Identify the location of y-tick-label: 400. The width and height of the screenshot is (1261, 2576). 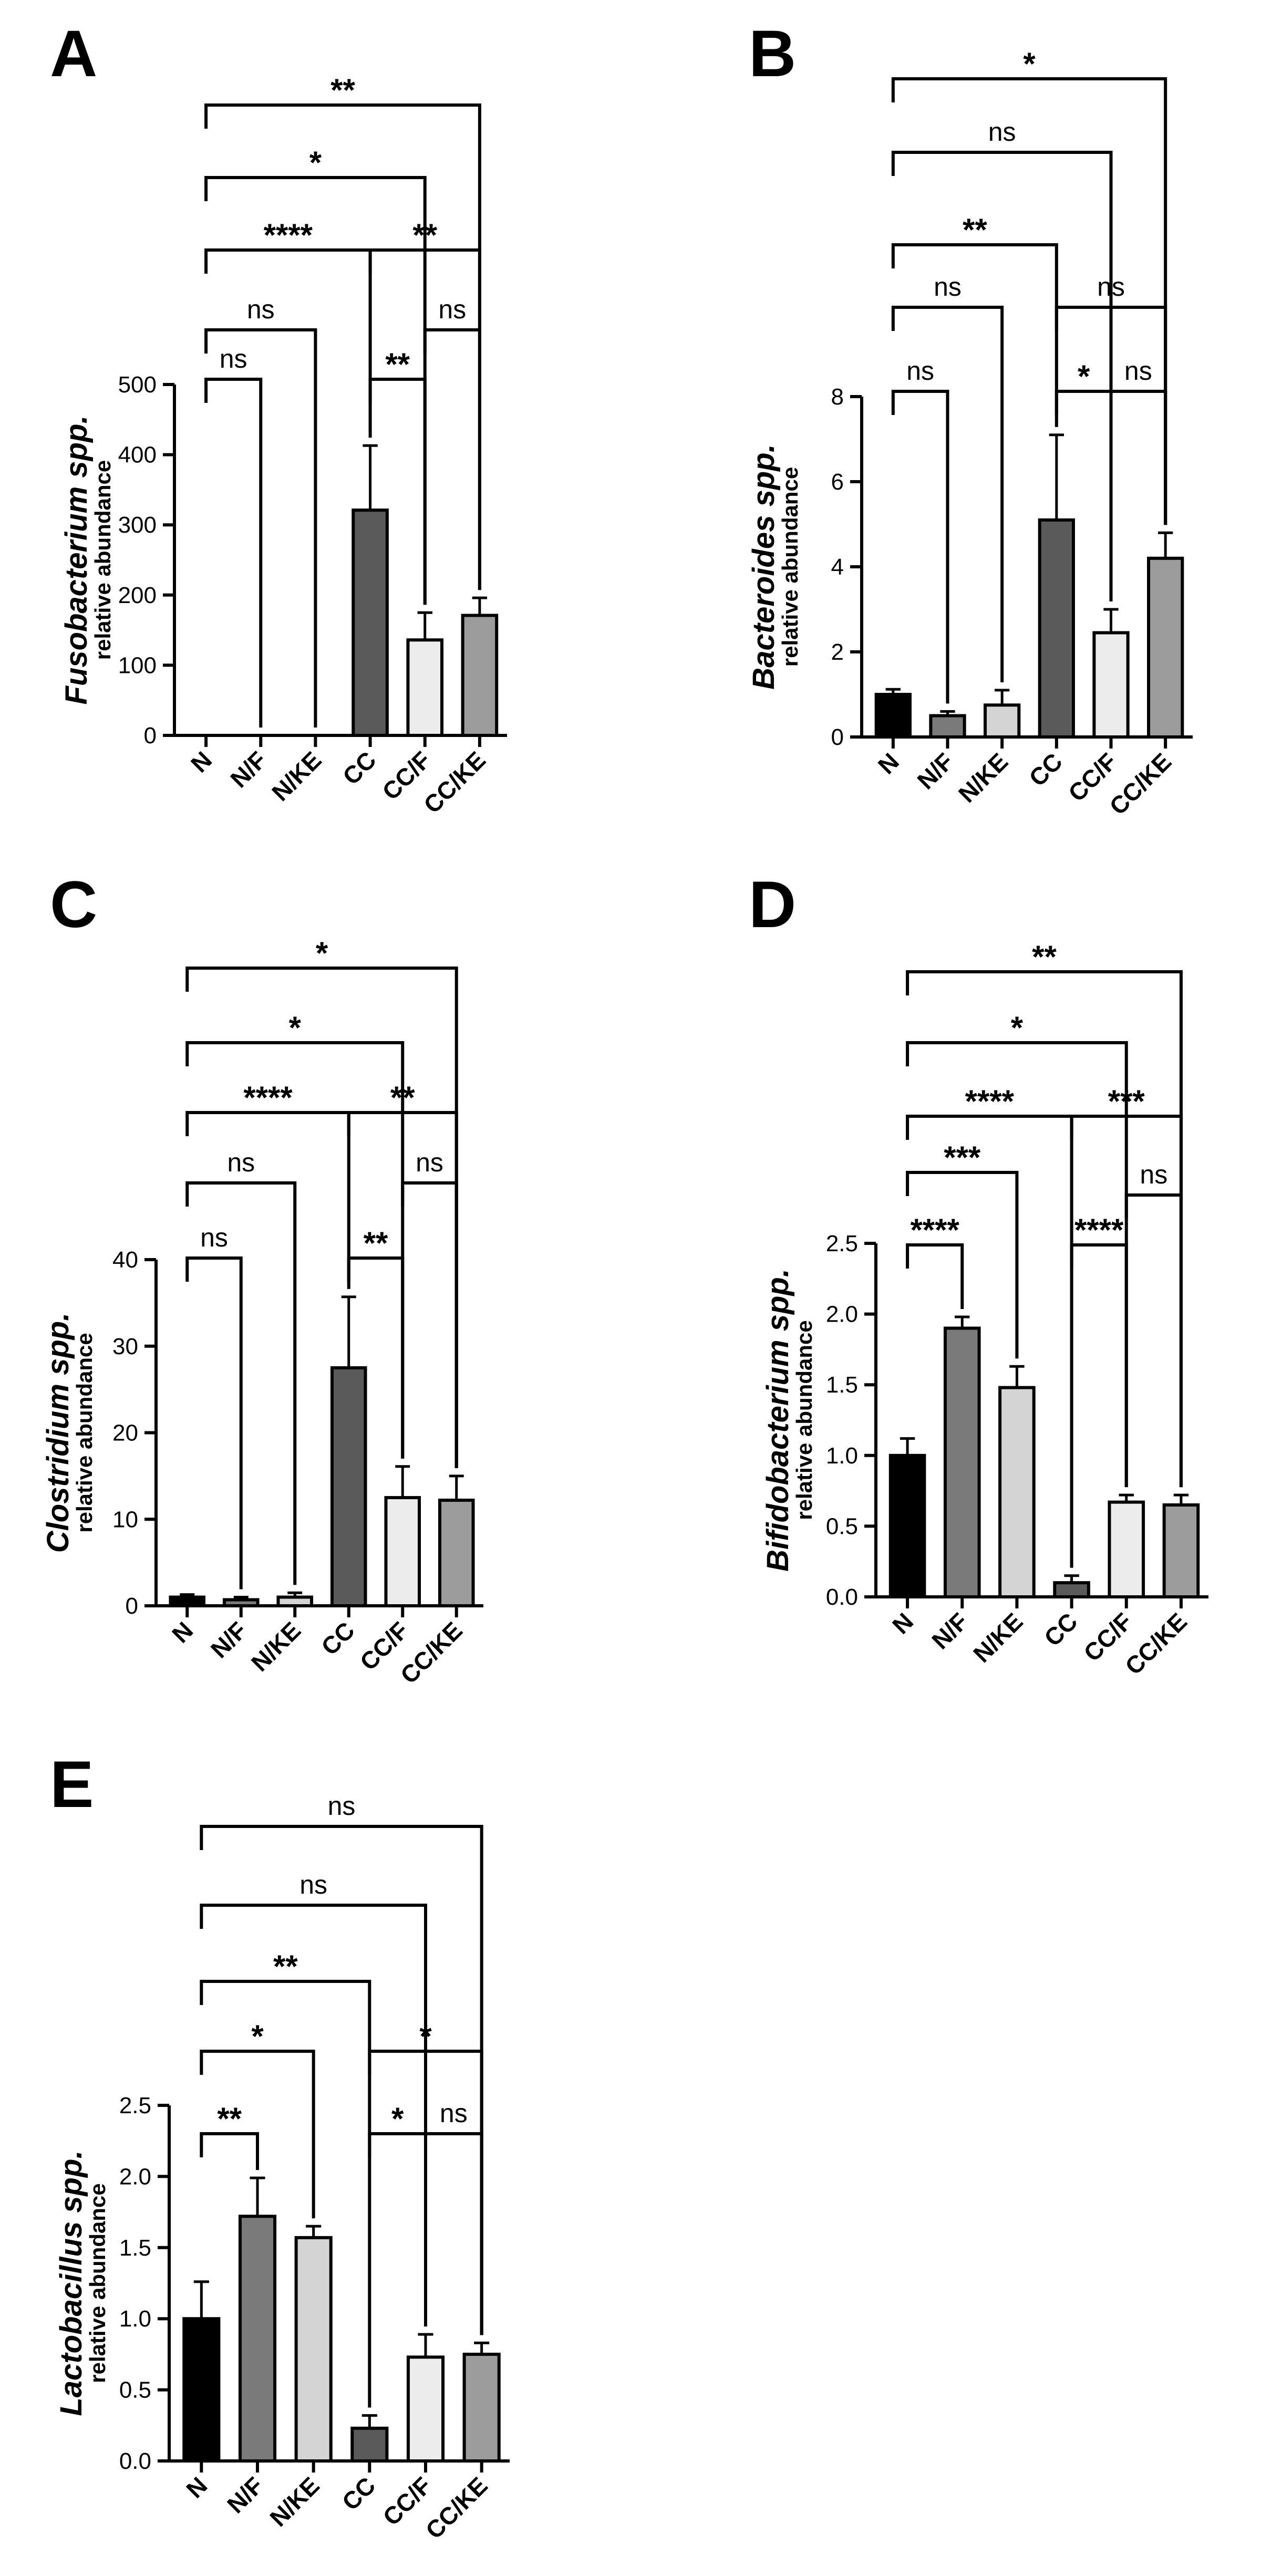
(137, 455).